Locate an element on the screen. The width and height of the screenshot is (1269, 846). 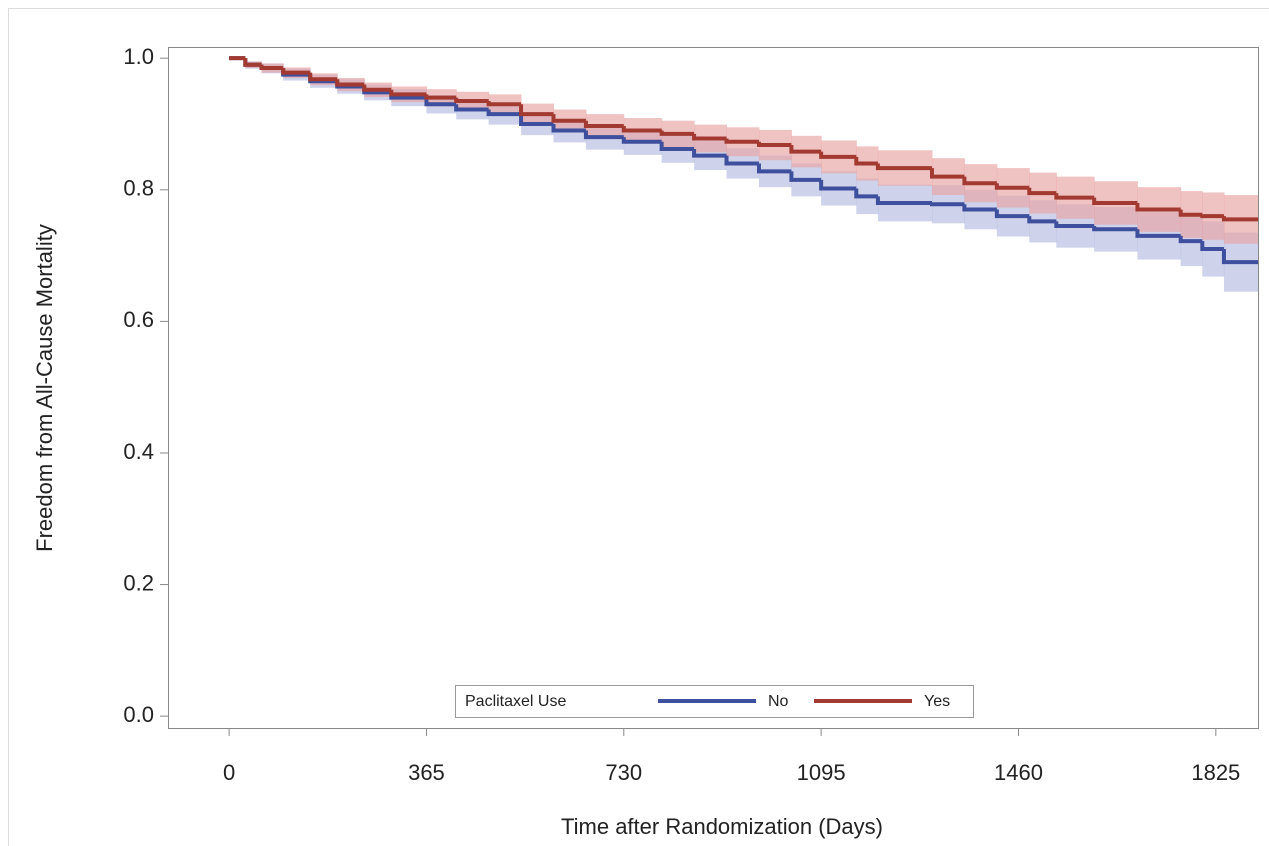
legend-label: No is located at coordinates (778, 701).